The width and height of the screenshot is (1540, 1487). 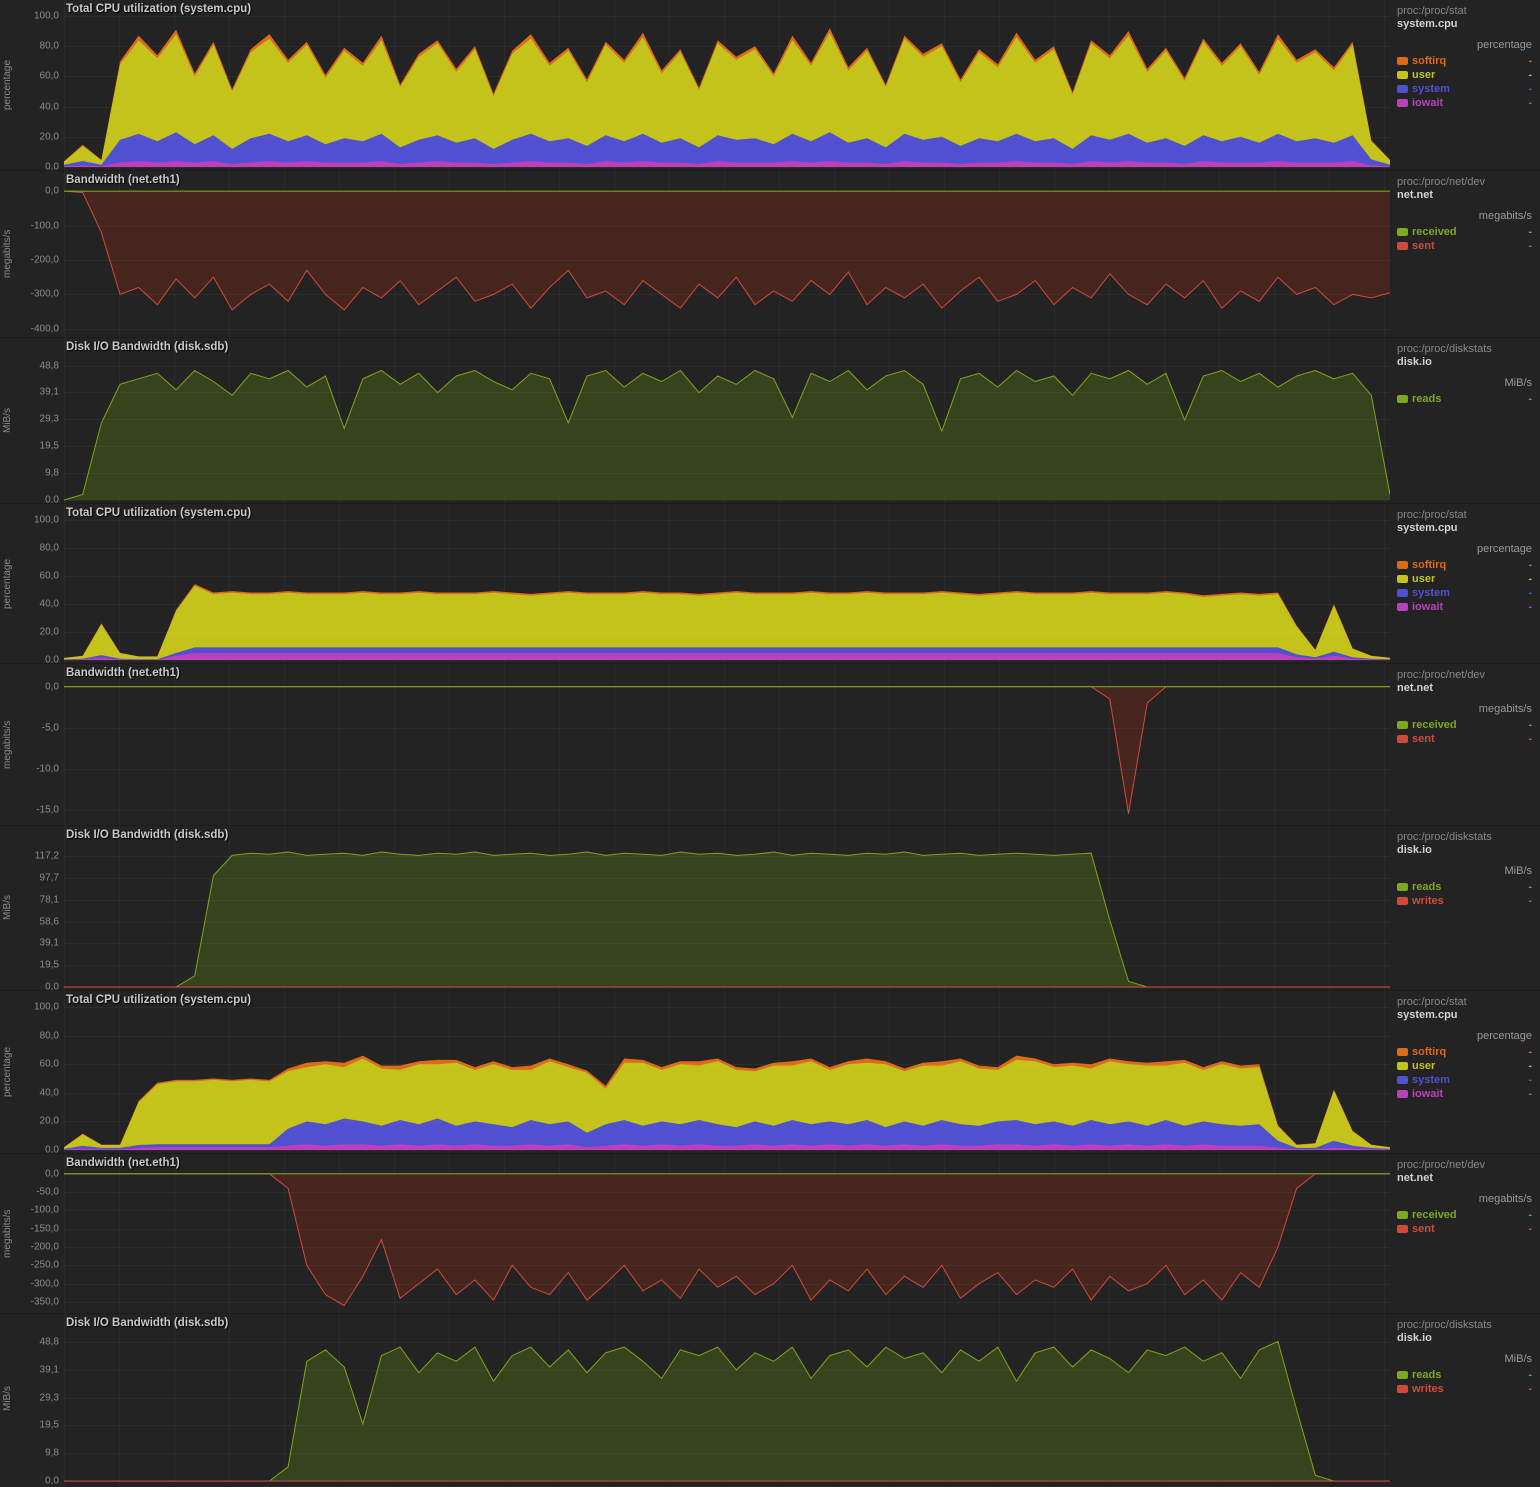 What do you see at coordinates (44, 1210) in the screenshot?
I see `y-axis-tick: -100,0` at bounding box center [44, 1210].